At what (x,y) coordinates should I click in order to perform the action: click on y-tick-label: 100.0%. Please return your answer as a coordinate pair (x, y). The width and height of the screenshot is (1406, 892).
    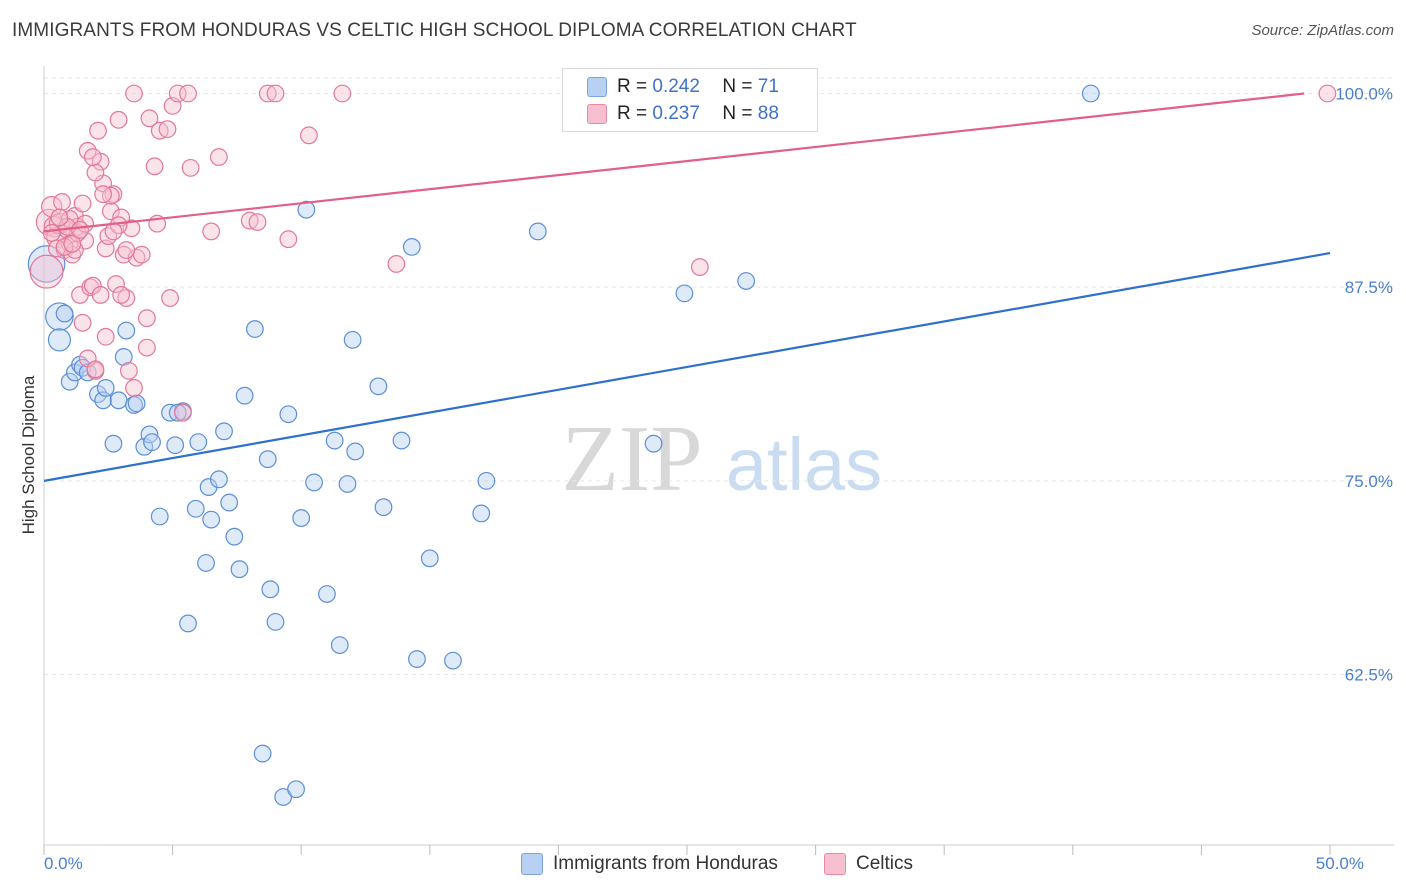
    Looking at the image, I should click on (1364, 93).